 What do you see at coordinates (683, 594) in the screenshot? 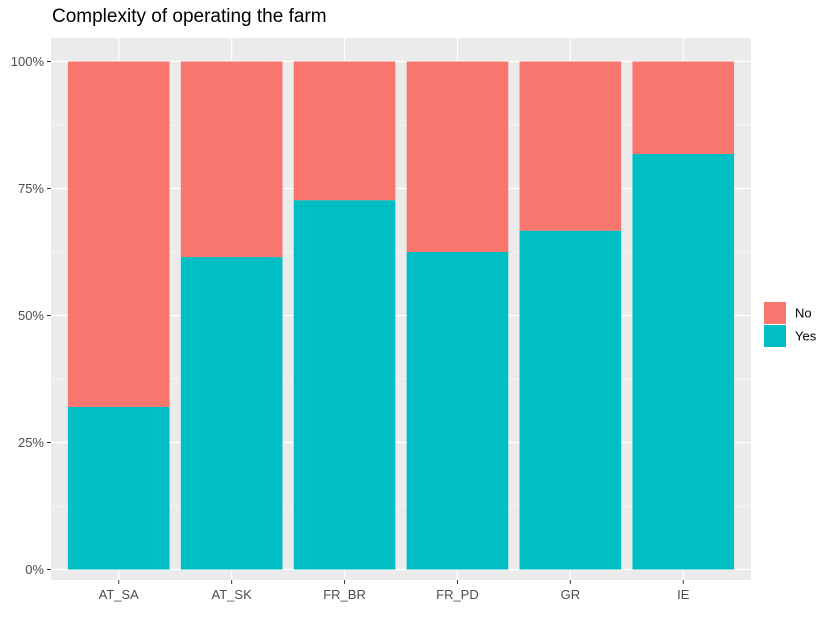
I see `x-tick-label: IE` at bounding box center [683, 594].